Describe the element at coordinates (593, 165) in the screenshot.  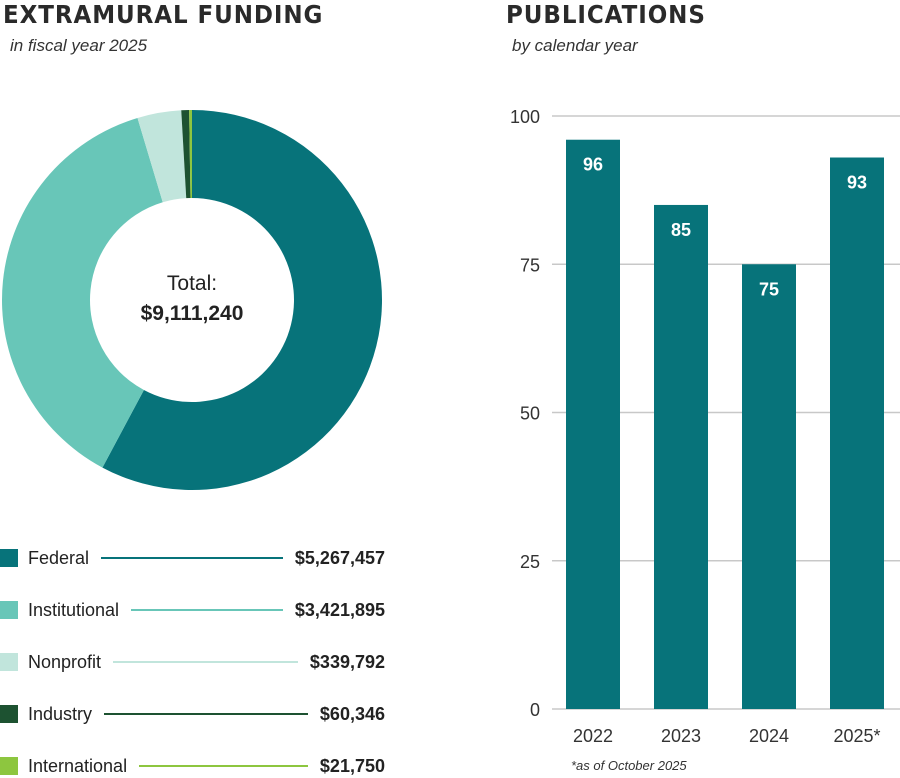
I see `bar-value-label: 96` at that location.